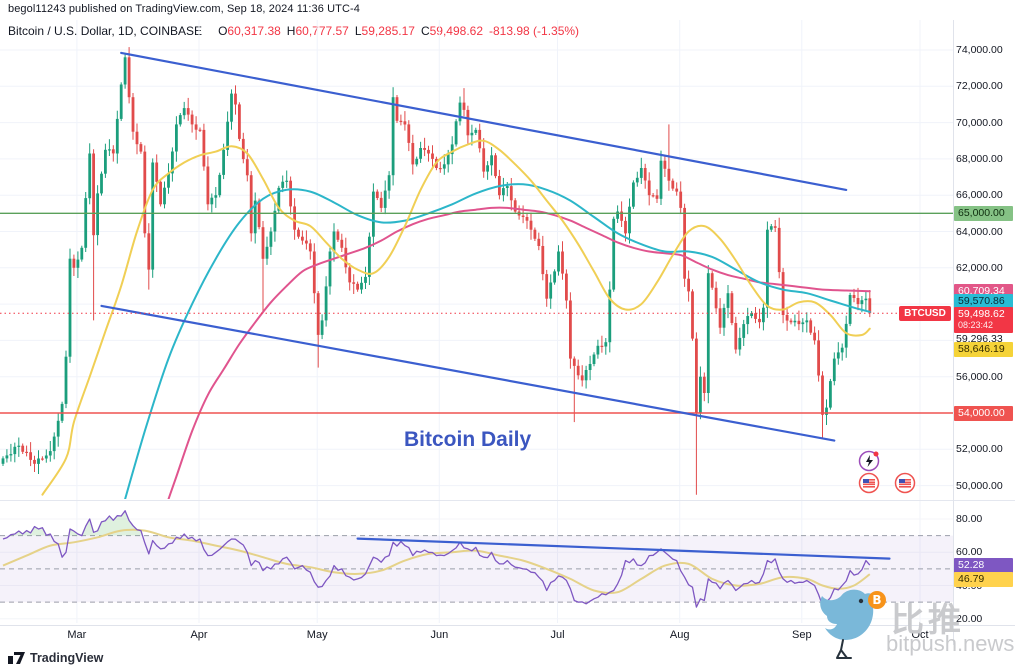  What do you see at coordinates (456, 31) in the screenshot?
I see `close-value: 59,498.62` at bounding box center [456, 31].